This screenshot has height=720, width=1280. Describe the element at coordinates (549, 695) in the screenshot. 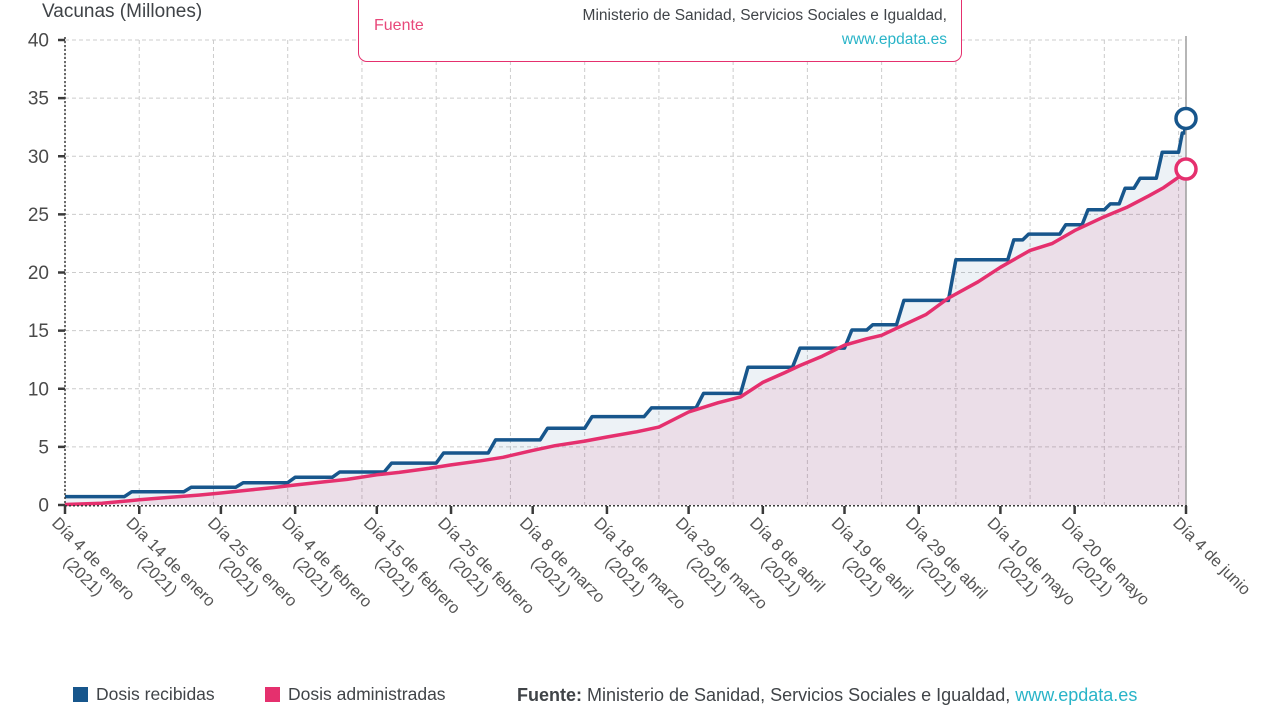

I see `footer-source-label: Fuente:` at that location.